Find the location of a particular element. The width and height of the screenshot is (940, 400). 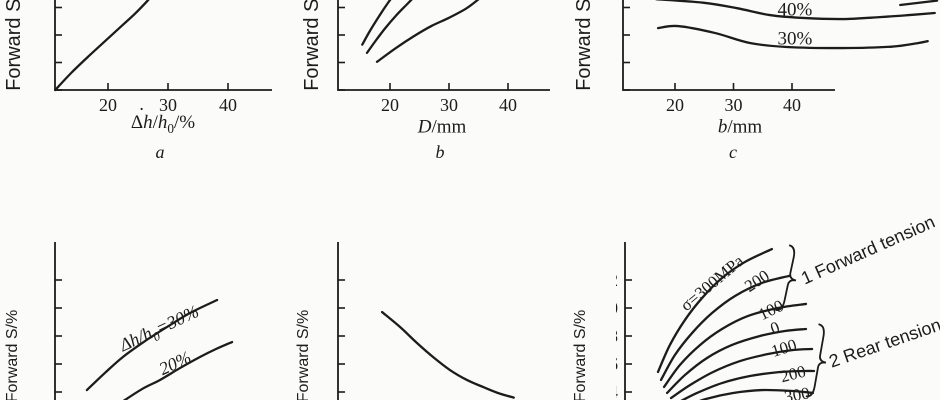

curve-upper-curve-fragment is located at coordinates (919, 3).